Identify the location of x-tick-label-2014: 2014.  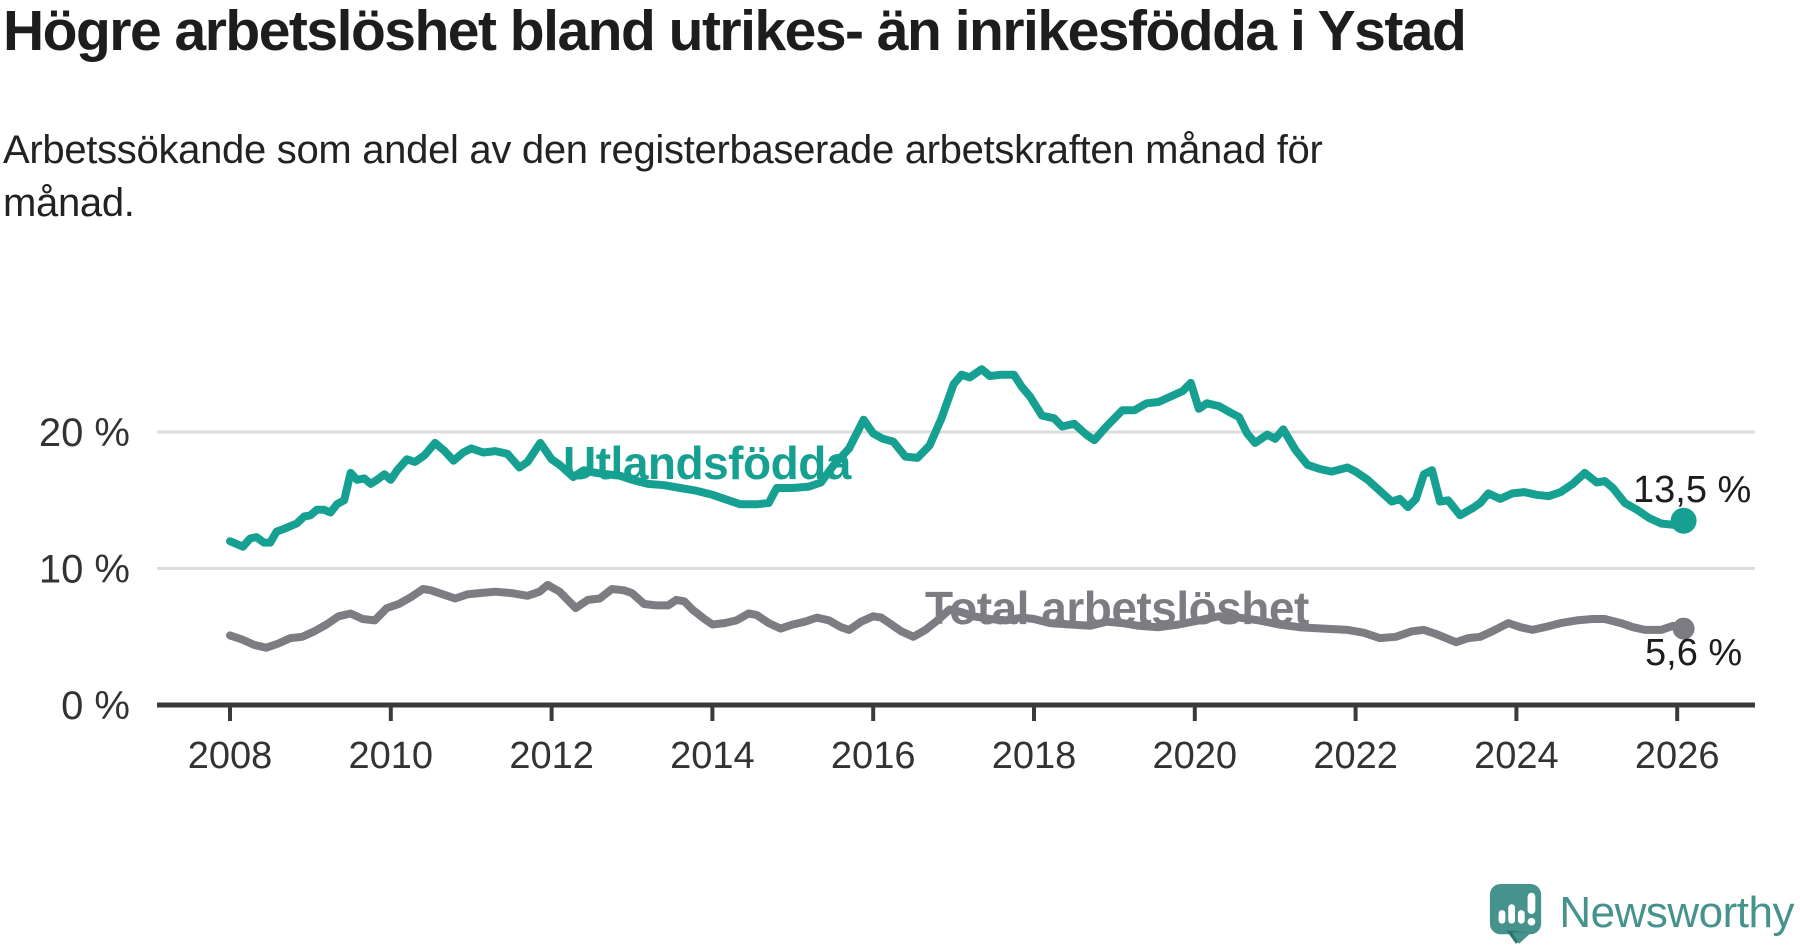
(712, 756).